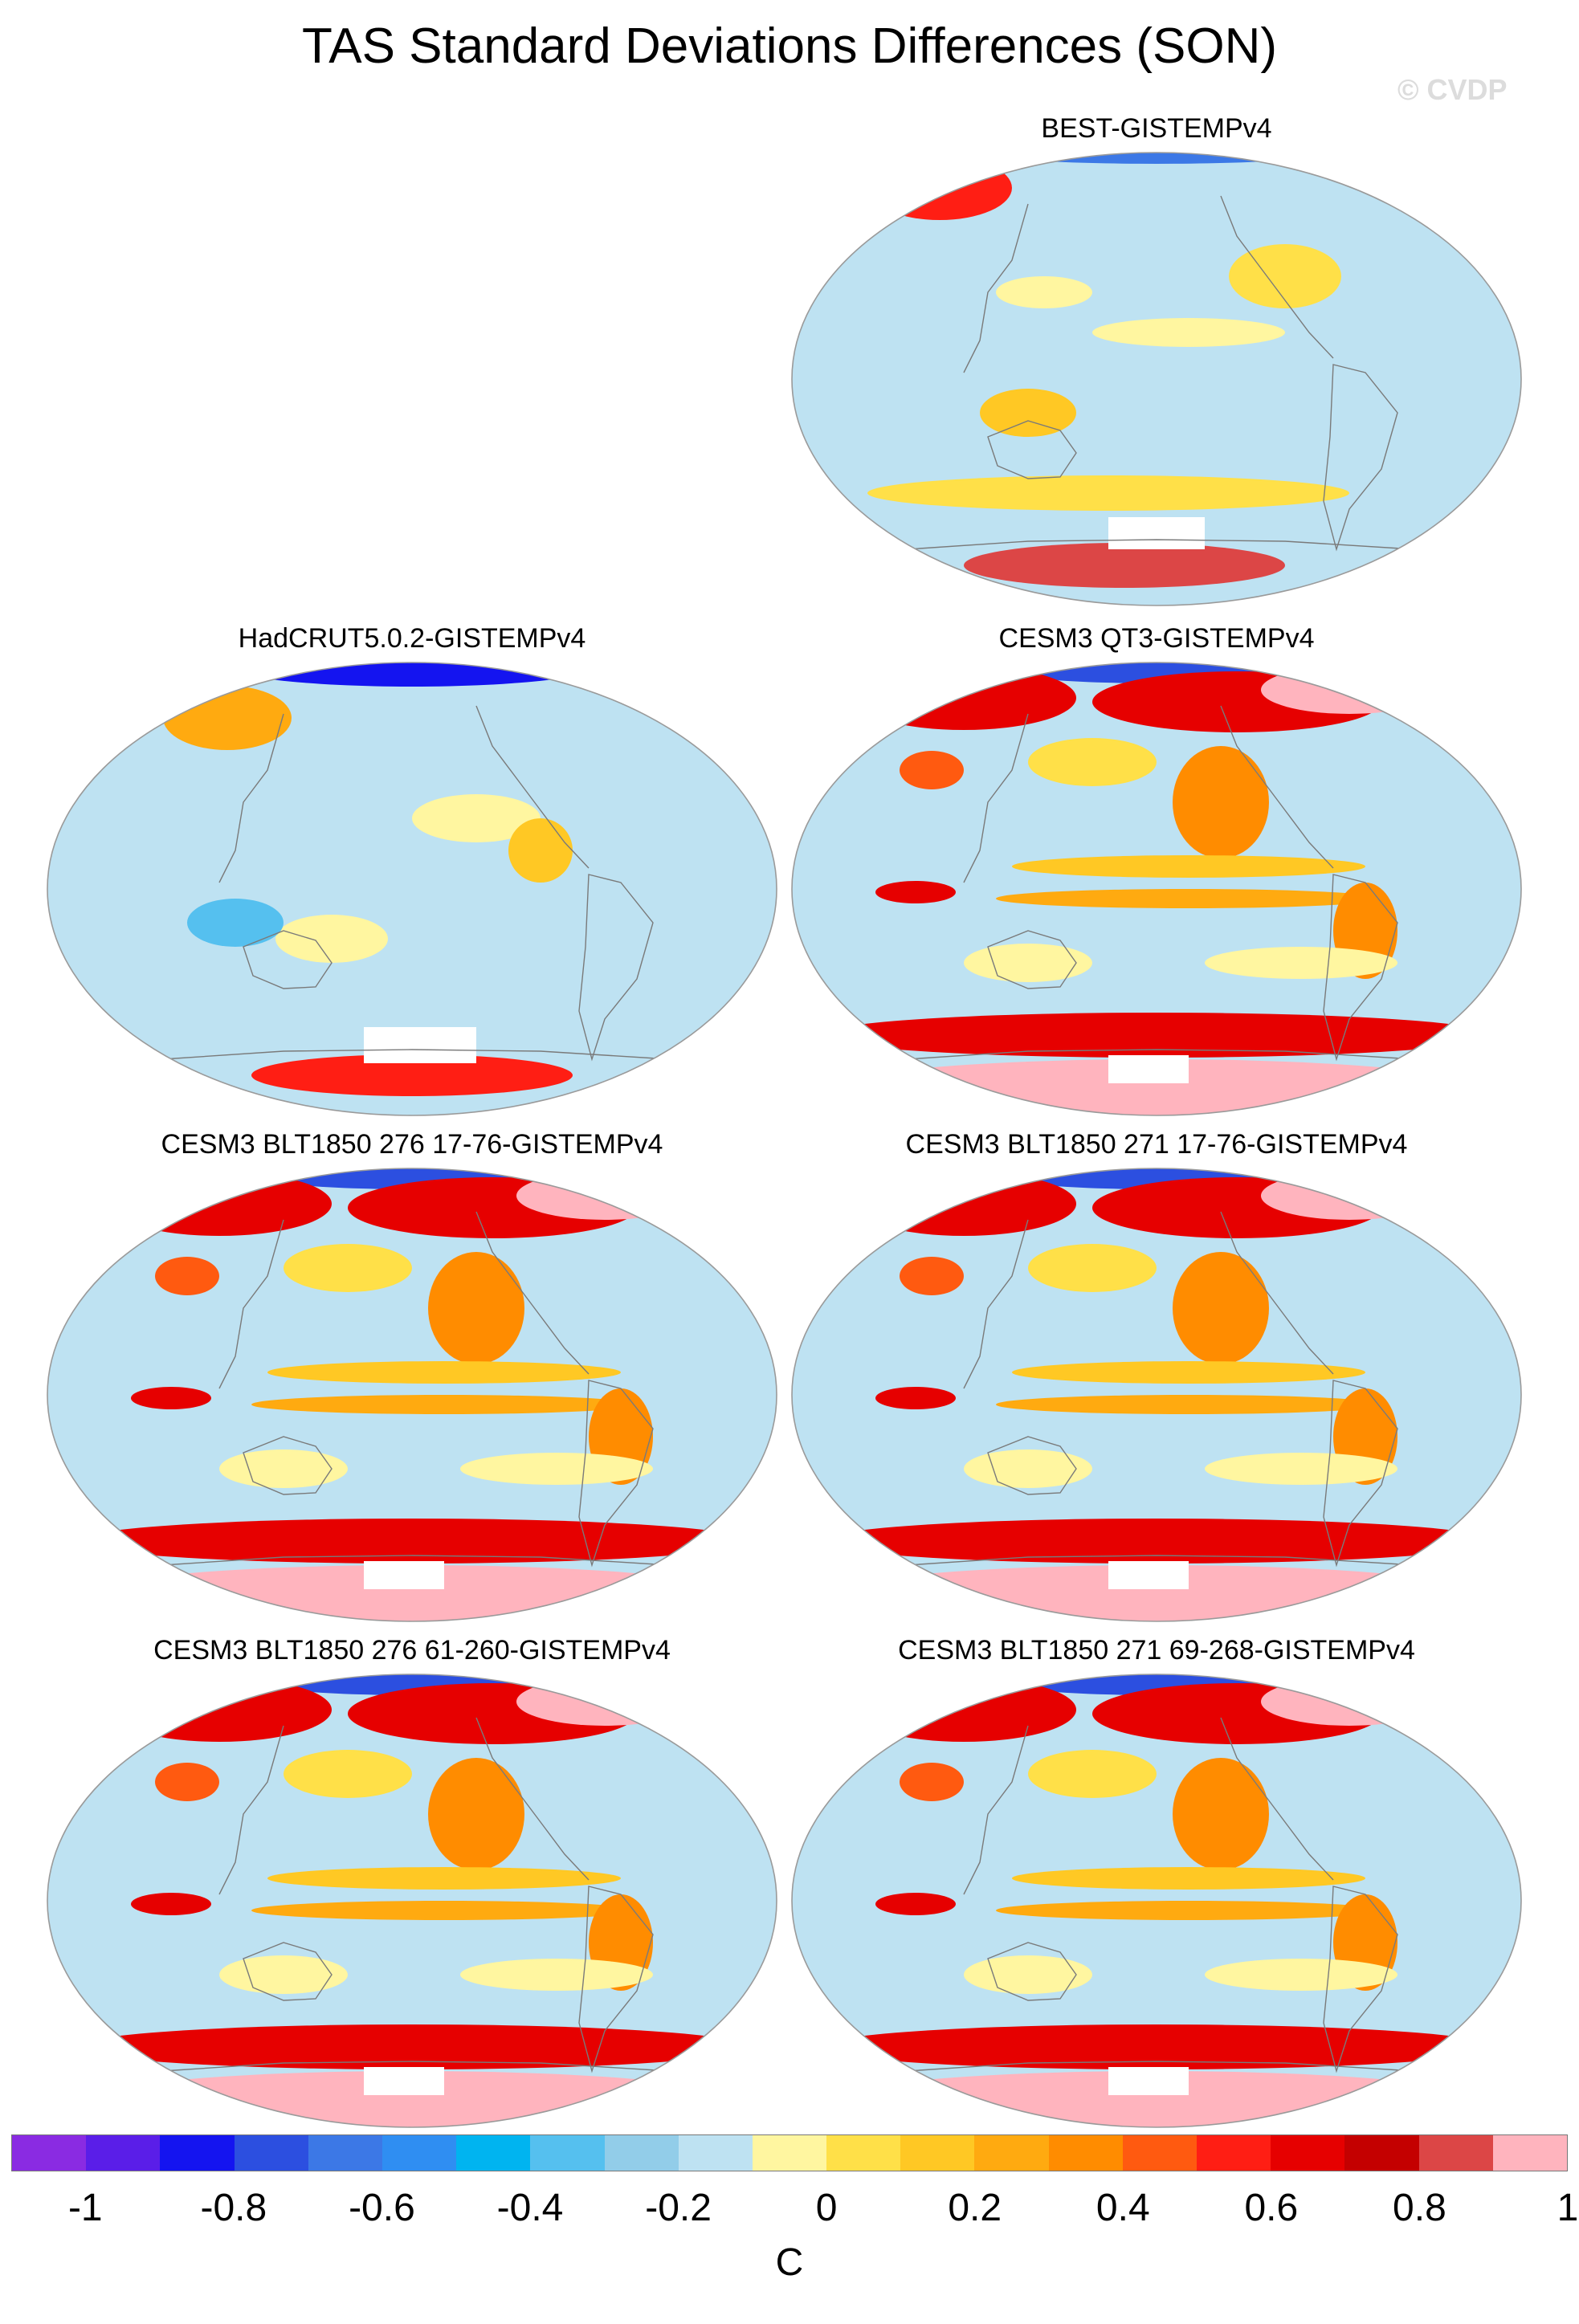  What do you see at coordinates (412, 1145) in the screenshot?
I see `panel-title: CESM3 BLT1850 276 17-76-GISTEMPv4` at bounding box center [412, 1145].